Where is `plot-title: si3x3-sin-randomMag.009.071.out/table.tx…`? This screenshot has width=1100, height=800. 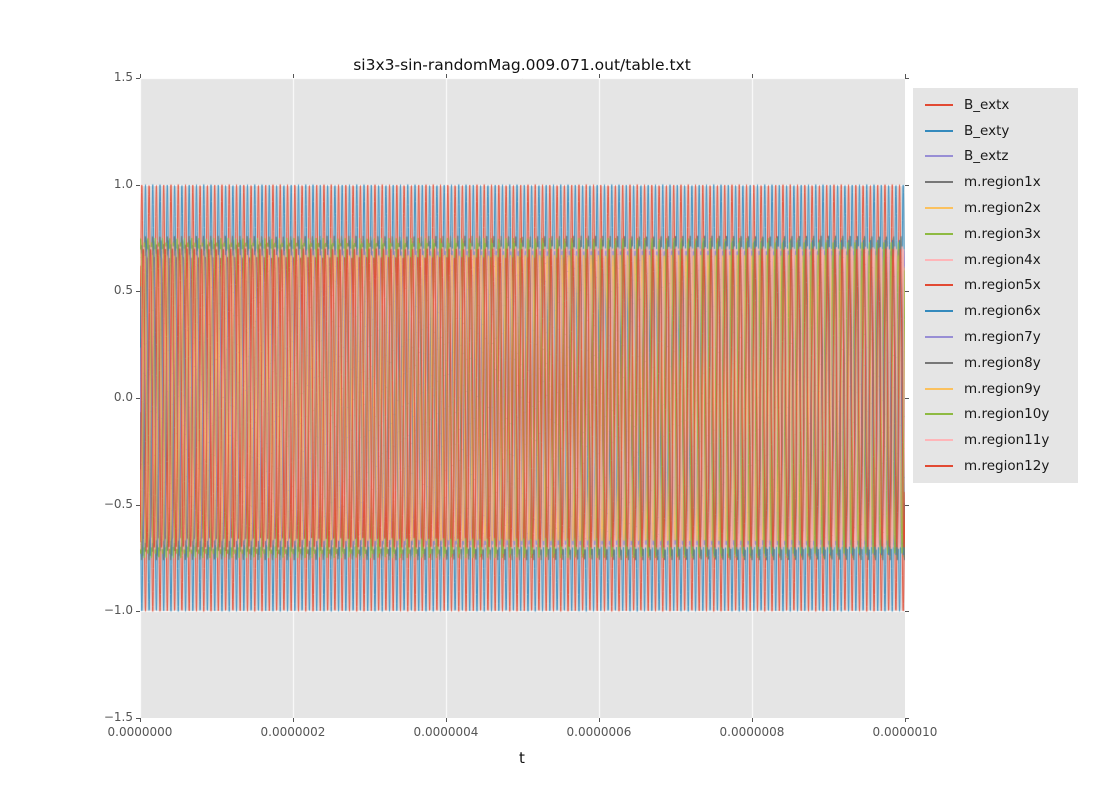
plot-title: si3x3-sin-randomMag.009.071.out/table.tx… is located at coordinates (522, 65).